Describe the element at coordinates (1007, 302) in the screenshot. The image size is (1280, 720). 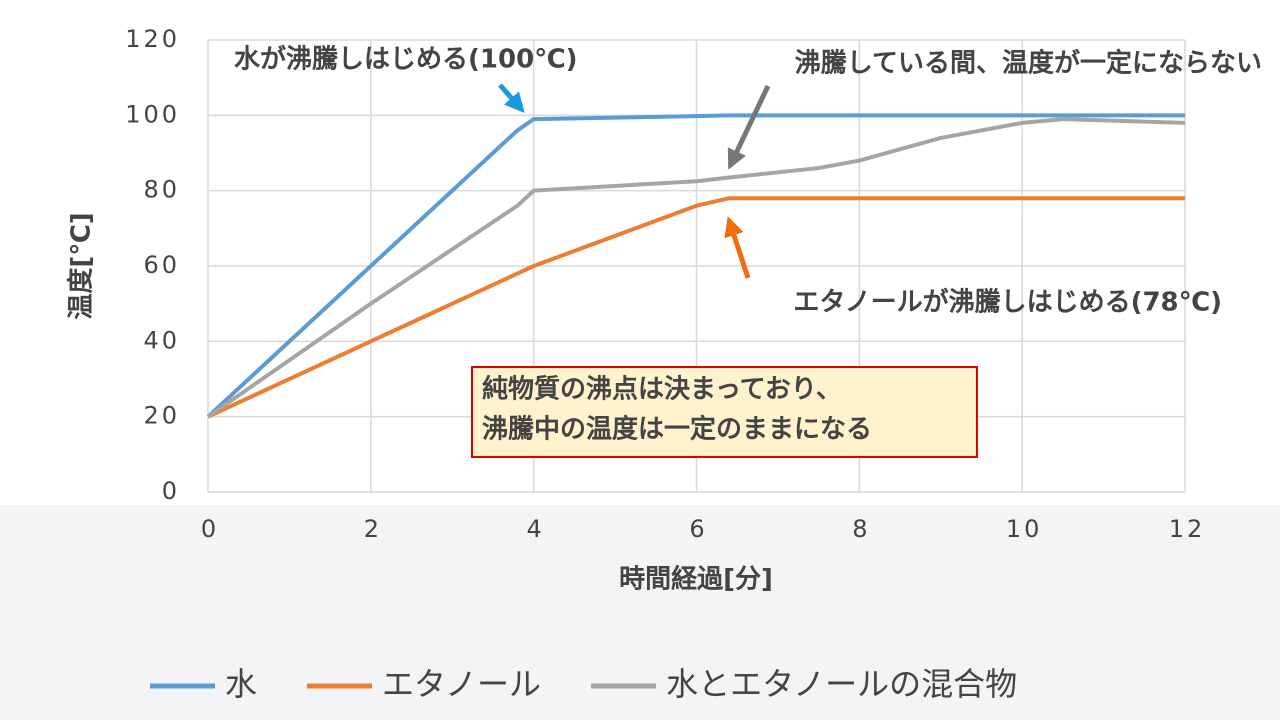
I see `annotation: エタノールが沸騰しはじめる(78℃)` at that location.